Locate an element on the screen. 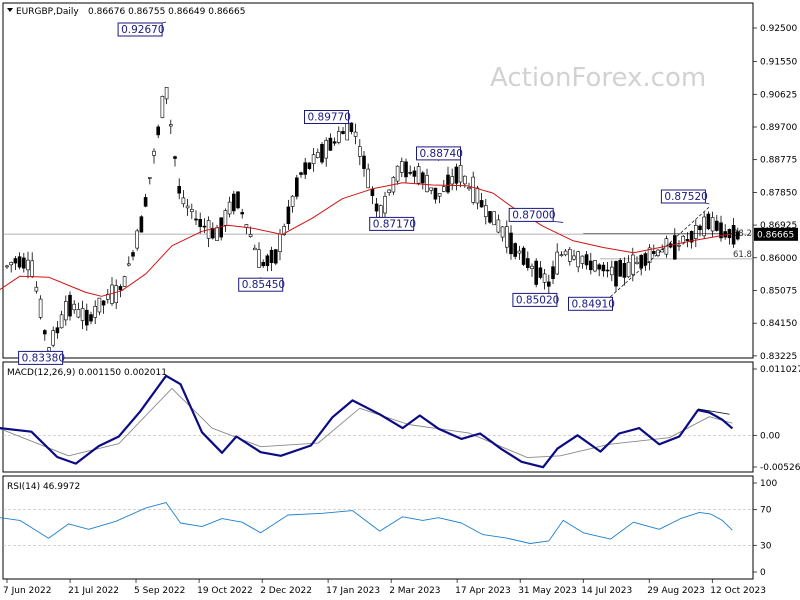  annotation-label: 0.88740 is located at coordinates (441, 154).